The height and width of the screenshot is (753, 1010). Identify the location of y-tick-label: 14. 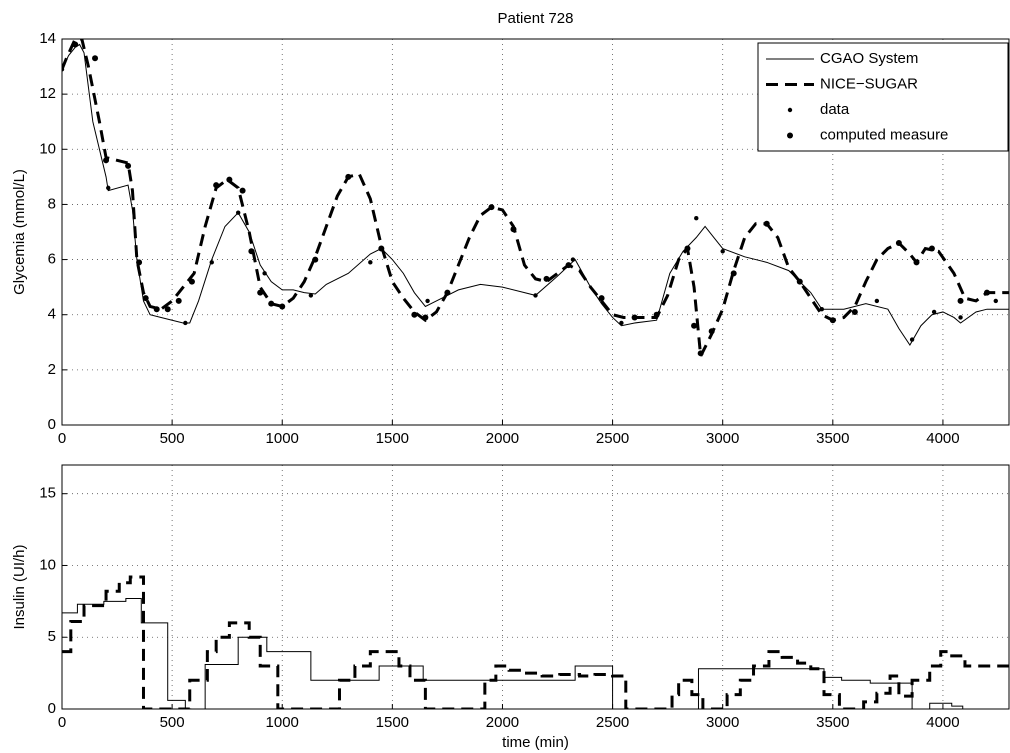
(47, 38).